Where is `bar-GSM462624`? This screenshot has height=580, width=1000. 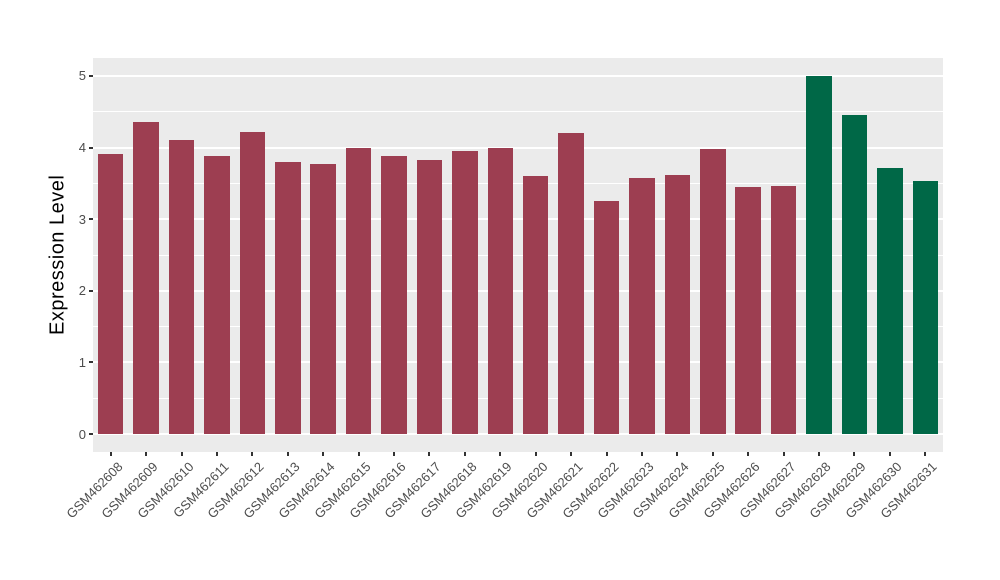
bar-GSM462624 is located at coordinates (677, 304).